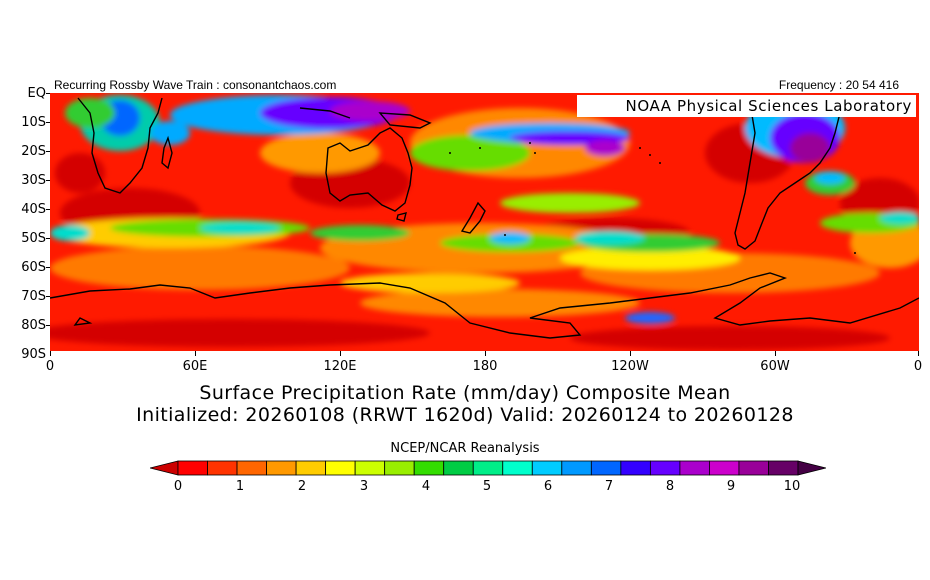 The height and width of the screenshot is (580, 930). What do you see at coordinates (33, 325) in the screenshot?
I see `lat-label-80s: 80S` at bounding box center [33, 325].